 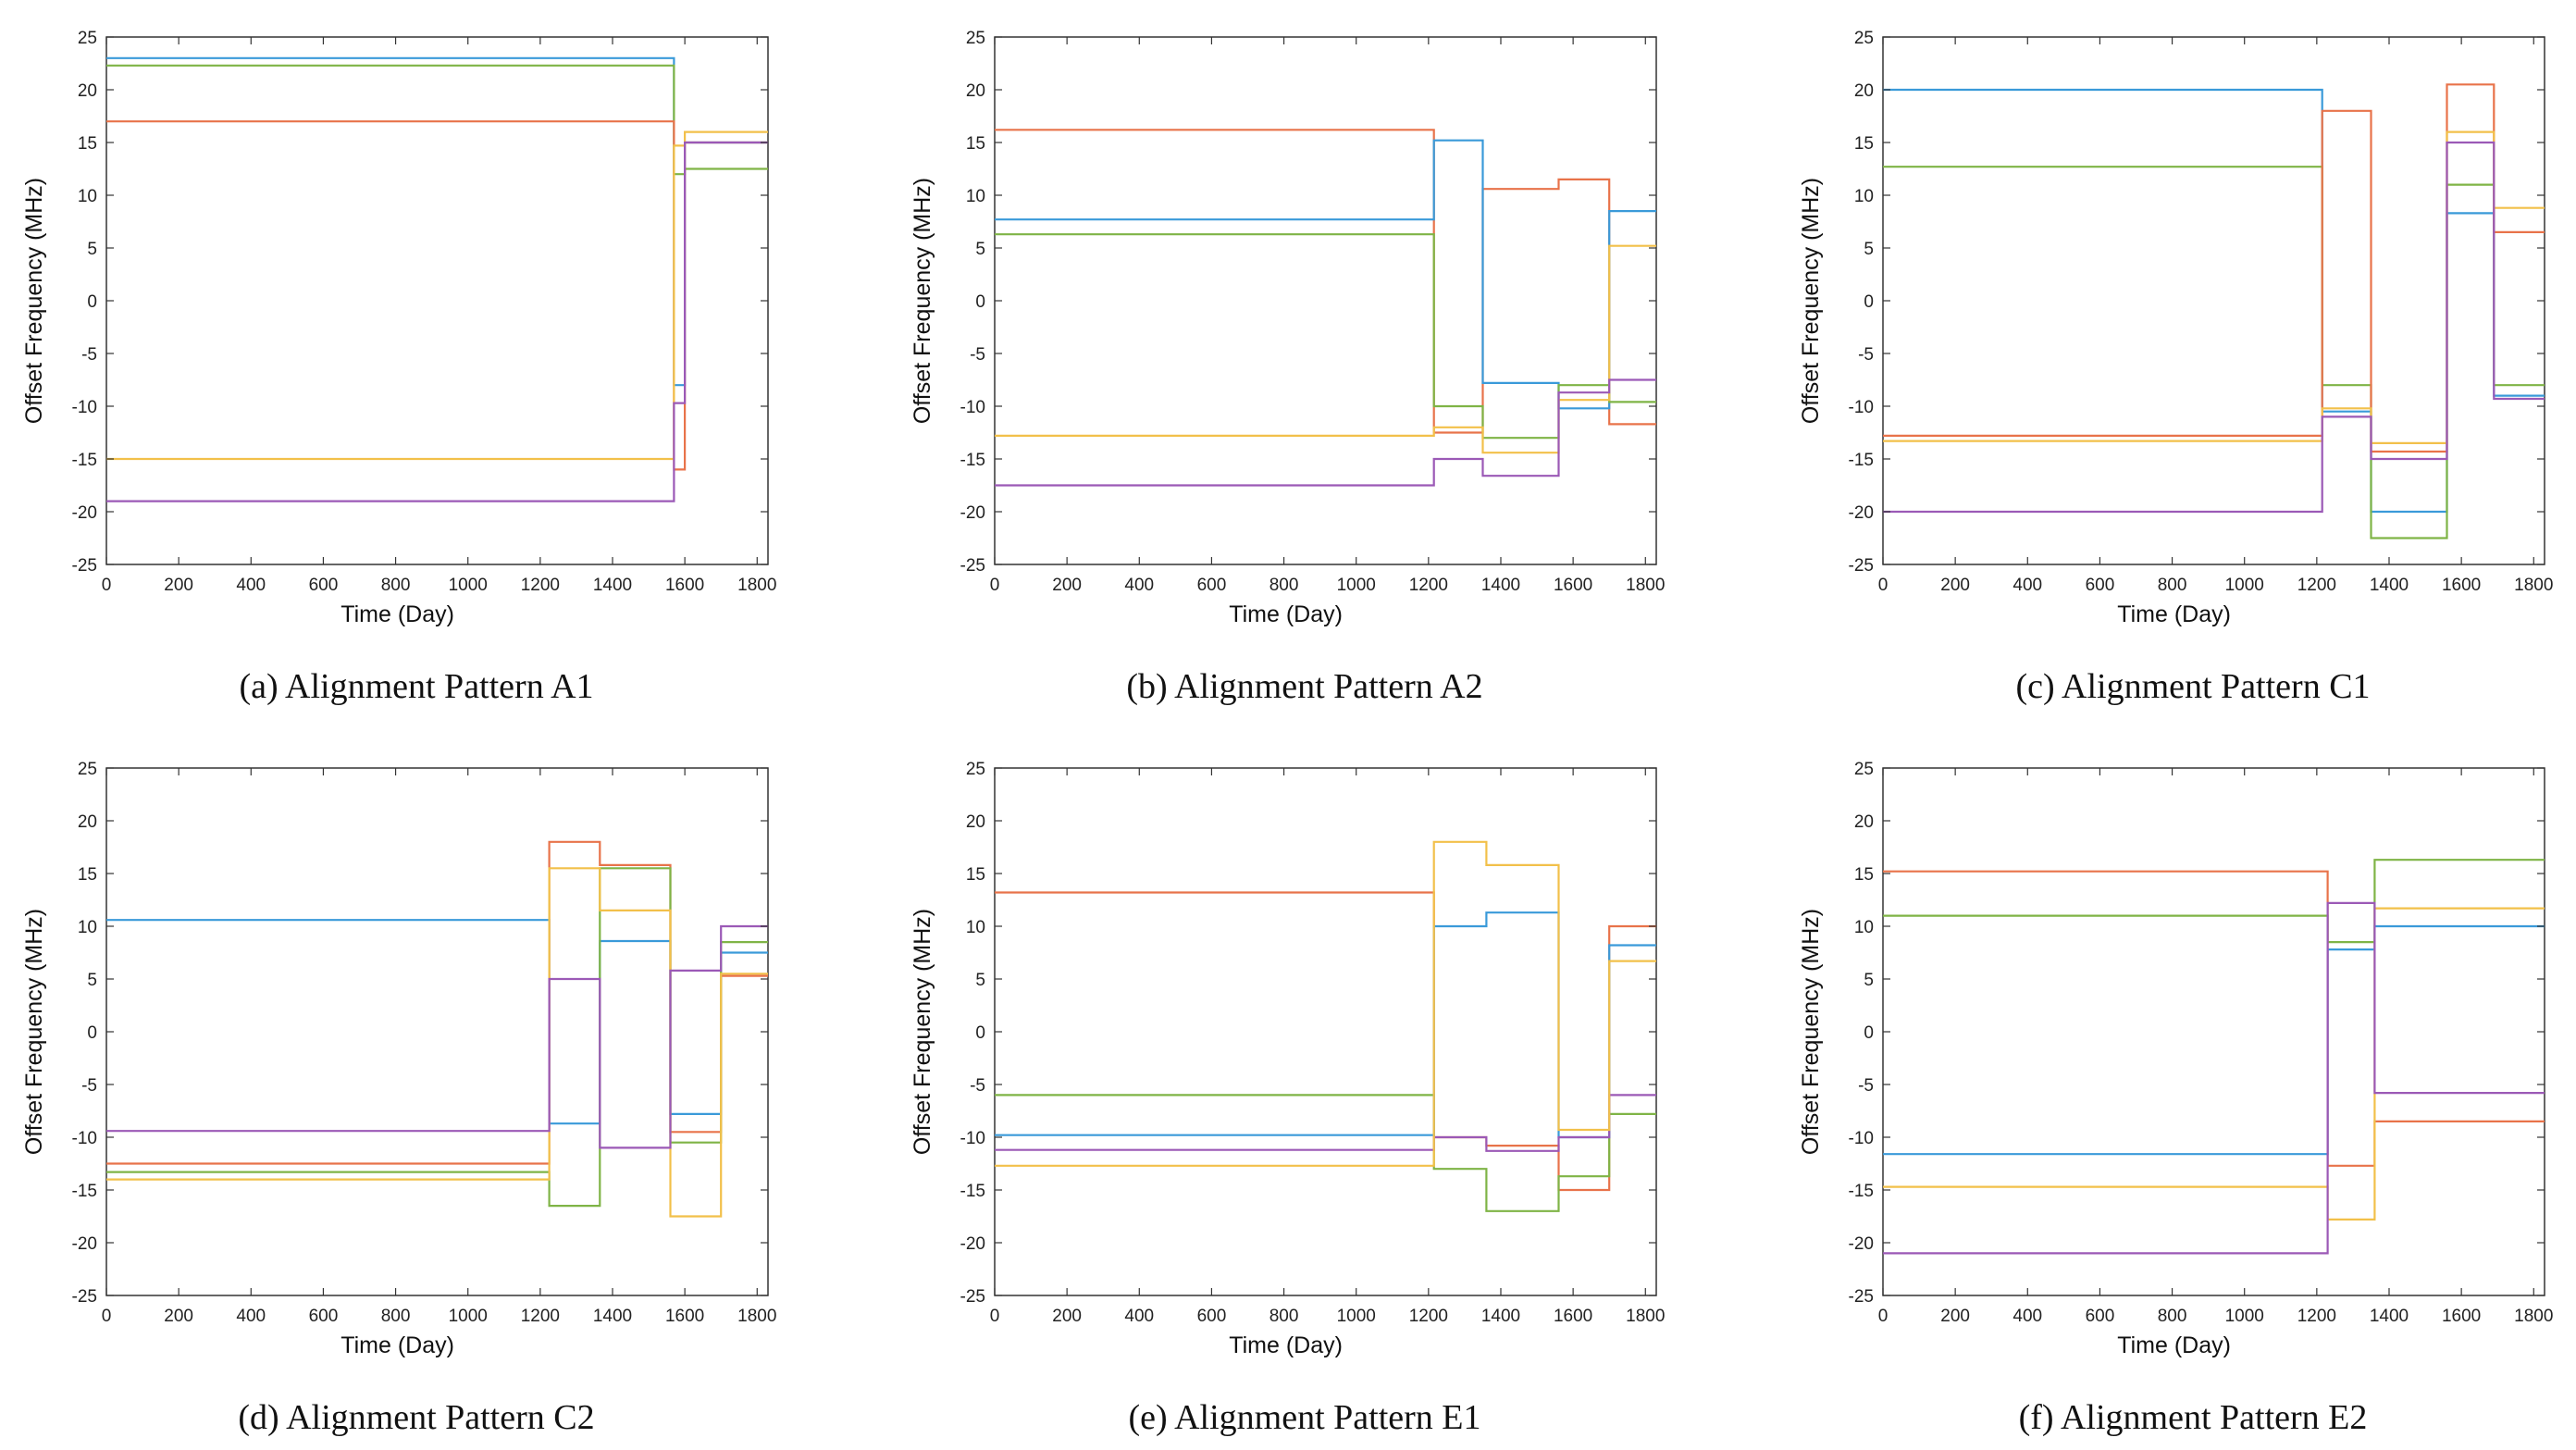 What do you see at coordinates (2214, 1040) in the screenshot?
I see `series-line-blue` at bounding box center [2214, 1040].